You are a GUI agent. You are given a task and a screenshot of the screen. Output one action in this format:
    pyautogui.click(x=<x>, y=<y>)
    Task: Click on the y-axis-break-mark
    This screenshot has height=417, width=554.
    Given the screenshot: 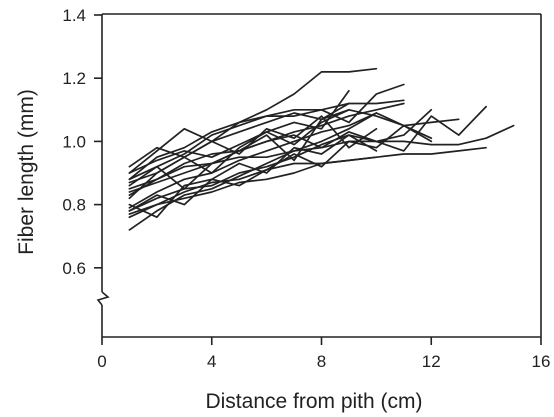 What is the action you would take?
    pyautogui.click(x=103, y=298)
    